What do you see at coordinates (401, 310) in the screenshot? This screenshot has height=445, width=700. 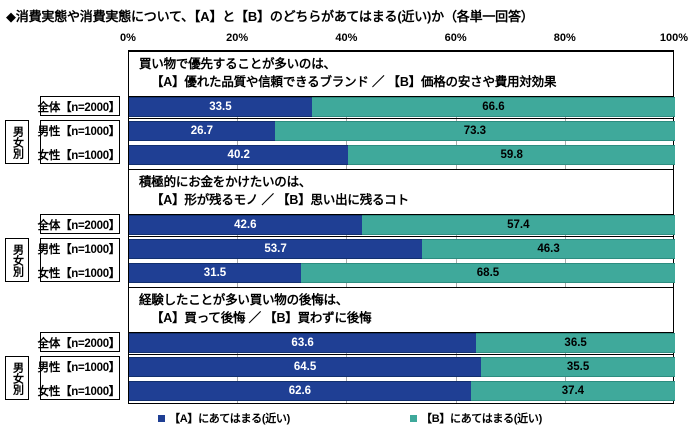 I see `question-banner-3: 経験したことが多い買い物の後悔は、【A】買って後悔 ／ 【B】買わずに後悔` at bounding box center [401, 310].